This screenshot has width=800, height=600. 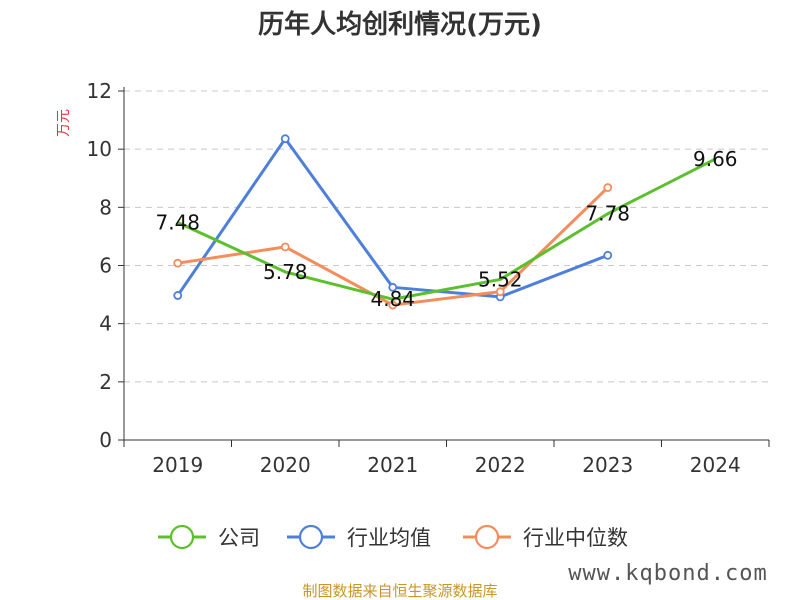 What do you see at coordinates (105, 324) in the screenshot?
I see `y-tick-label: 4` at bounding box center [105, 324].